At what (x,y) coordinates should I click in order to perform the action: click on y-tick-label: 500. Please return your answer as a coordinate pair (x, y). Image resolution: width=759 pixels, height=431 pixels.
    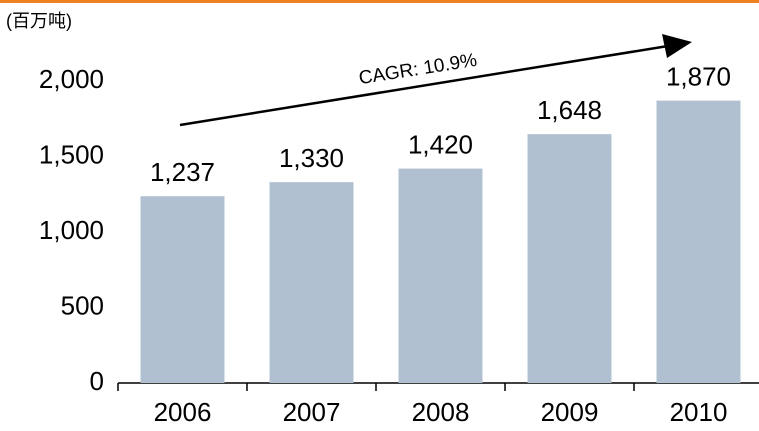
    Looking at the image, I should click on (82, 305).